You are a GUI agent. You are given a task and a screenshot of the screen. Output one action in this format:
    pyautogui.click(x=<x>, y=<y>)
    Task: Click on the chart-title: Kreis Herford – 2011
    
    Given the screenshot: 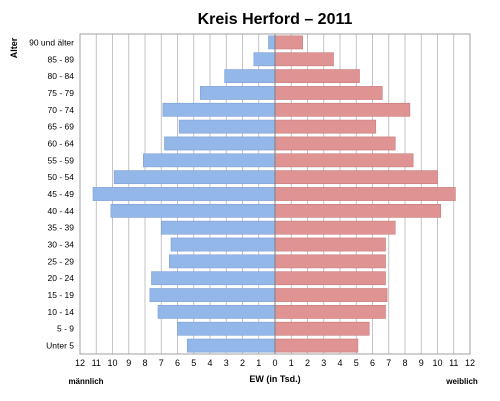 What is the action you would take?
    pyautogui.click(x=275, y=19)
    